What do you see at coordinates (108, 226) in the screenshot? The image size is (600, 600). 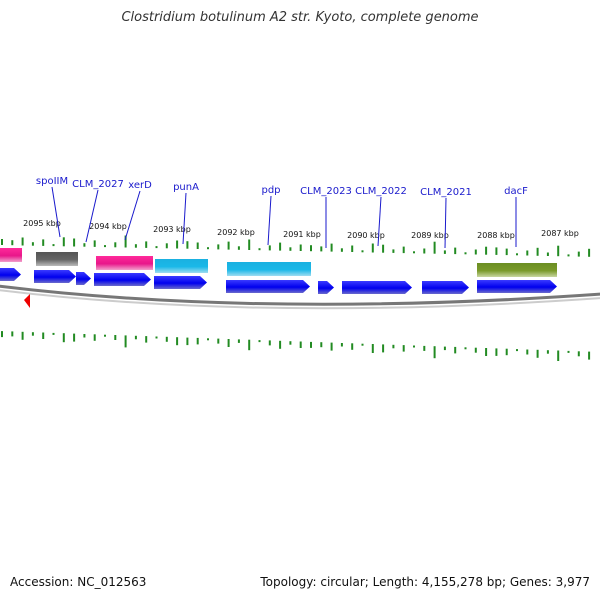 I see `scale-tick-label: 2094 kbp` at bounding box center [108, 226].